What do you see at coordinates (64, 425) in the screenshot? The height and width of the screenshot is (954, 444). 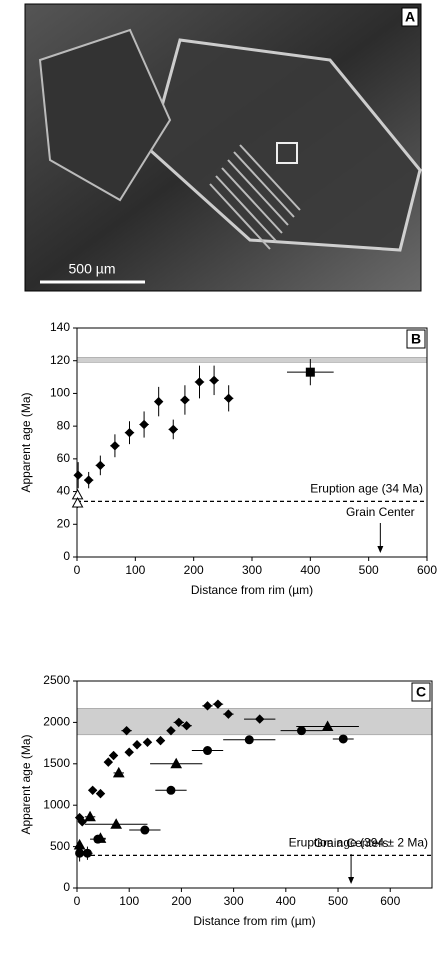 I see `y-tick-label: 80` at bounding box center [64, 425].